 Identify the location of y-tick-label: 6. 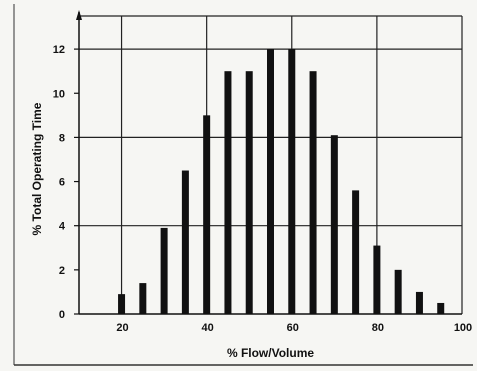
(62, 183).